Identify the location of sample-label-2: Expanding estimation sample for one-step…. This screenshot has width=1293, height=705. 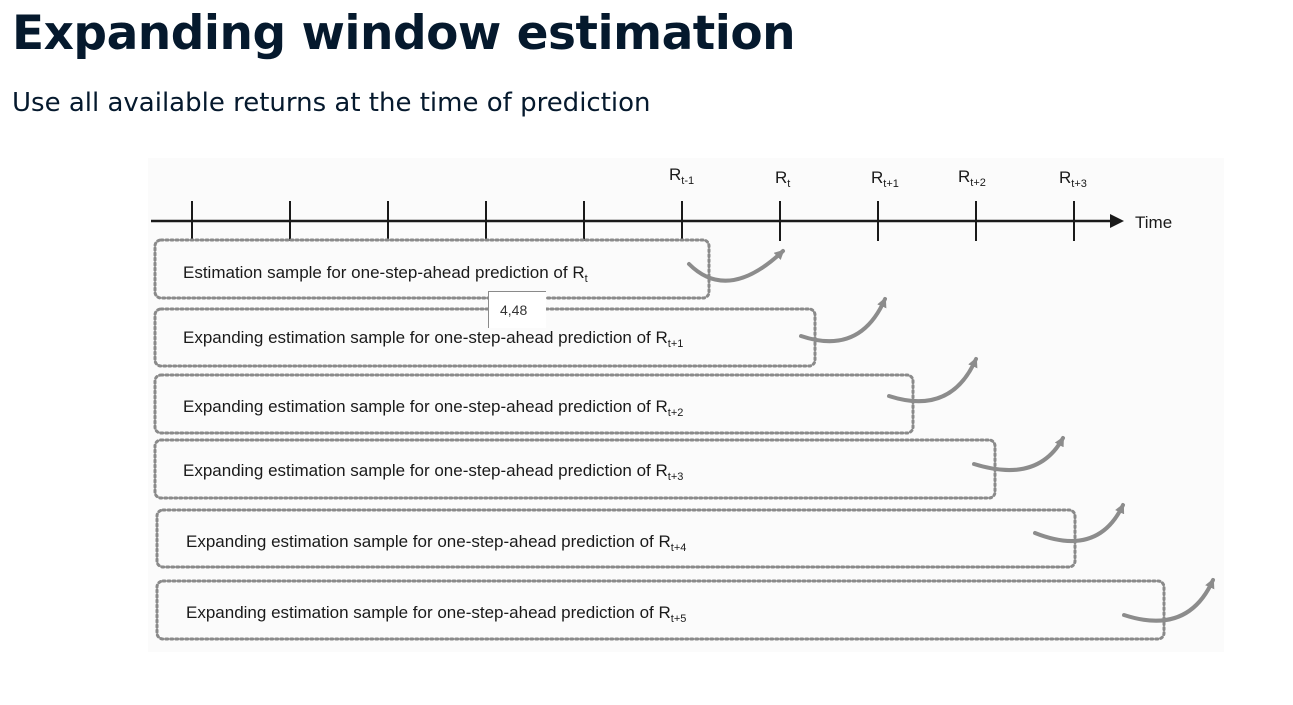
(433, 339).